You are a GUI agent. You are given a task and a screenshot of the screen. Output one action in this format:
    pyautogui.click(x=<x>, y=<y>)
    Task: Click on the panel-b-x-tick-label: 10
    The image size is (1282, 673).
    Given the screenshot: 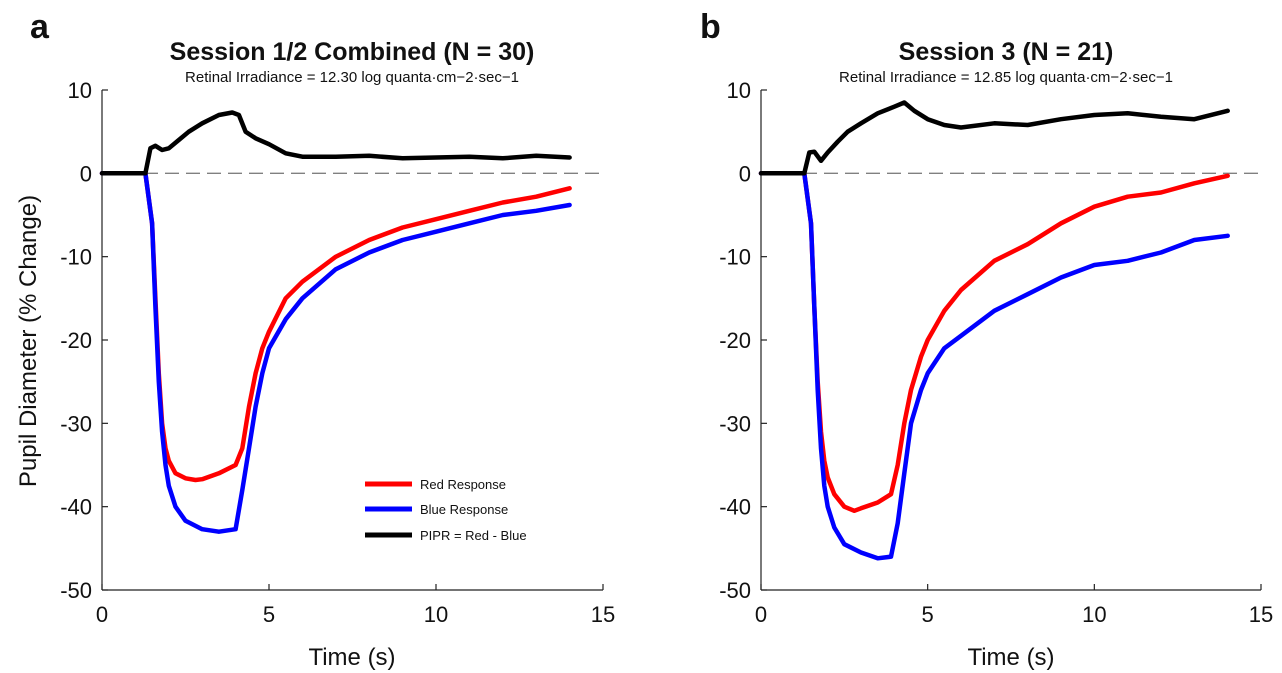 What is the action you would take?
    pyautogui.click(x=1094, y=614)
    